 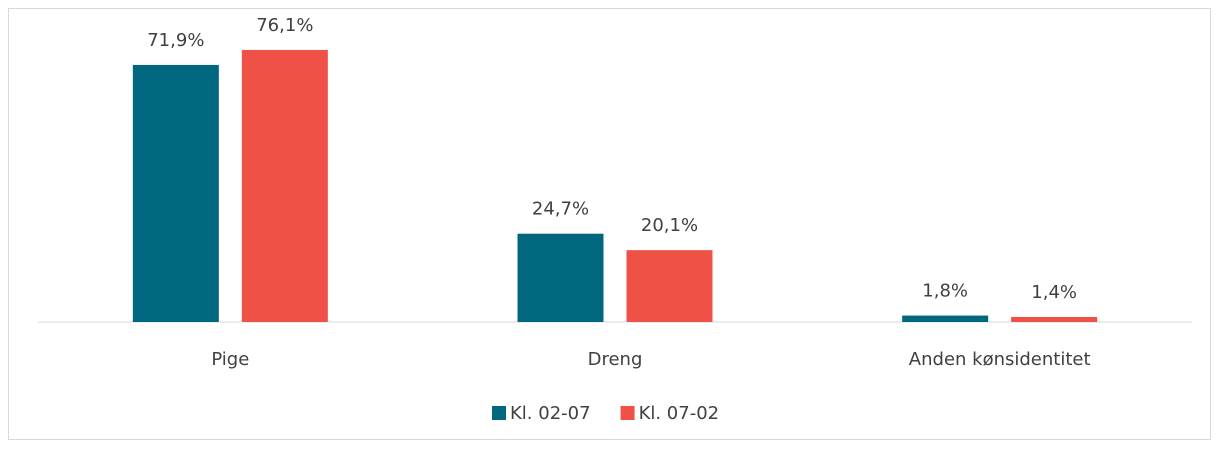 I want to click on value-label: 24,7%, so click(x=560, y=209).